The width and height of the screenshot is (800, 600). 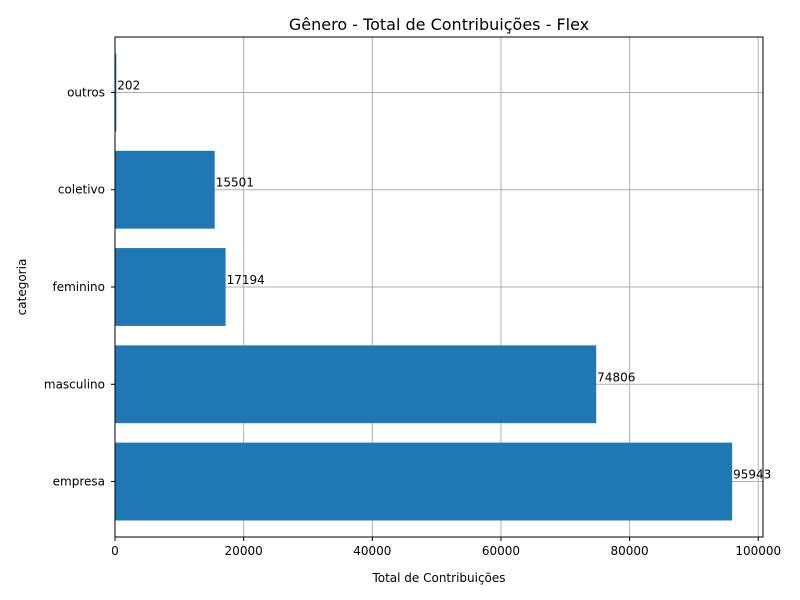 I want to click on x-tick-label: 0, so click(x=115, y=551).